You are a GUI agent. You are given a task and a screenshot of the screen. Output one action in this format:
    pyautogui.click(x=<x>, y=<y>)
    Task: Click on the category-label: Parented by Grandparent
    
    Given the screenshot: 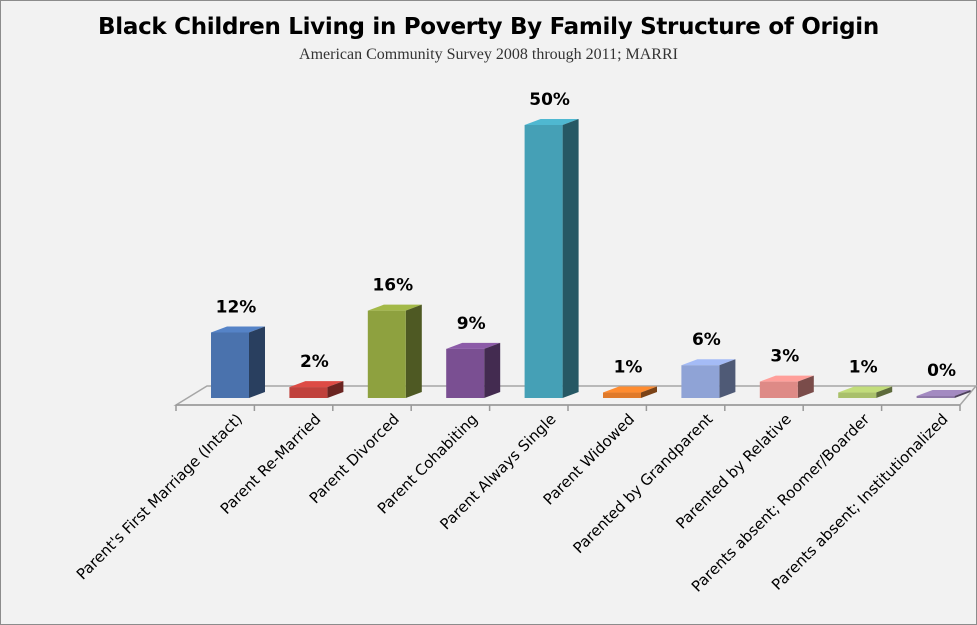 What is the action you would take?
    pyautogui.click(x=642, y=483)
    